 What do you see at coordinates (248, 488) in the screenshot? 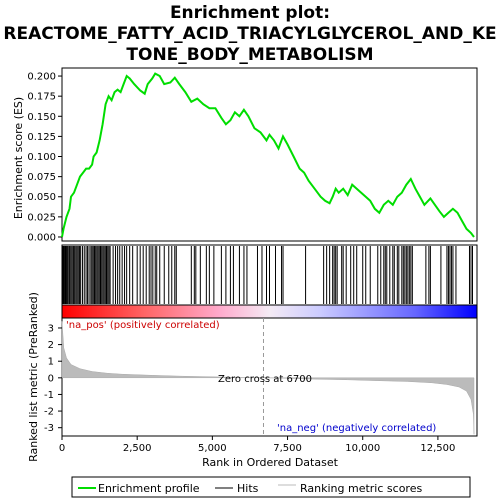
I see `legend-hits-label: Hits` at bounding box center [248, 488].